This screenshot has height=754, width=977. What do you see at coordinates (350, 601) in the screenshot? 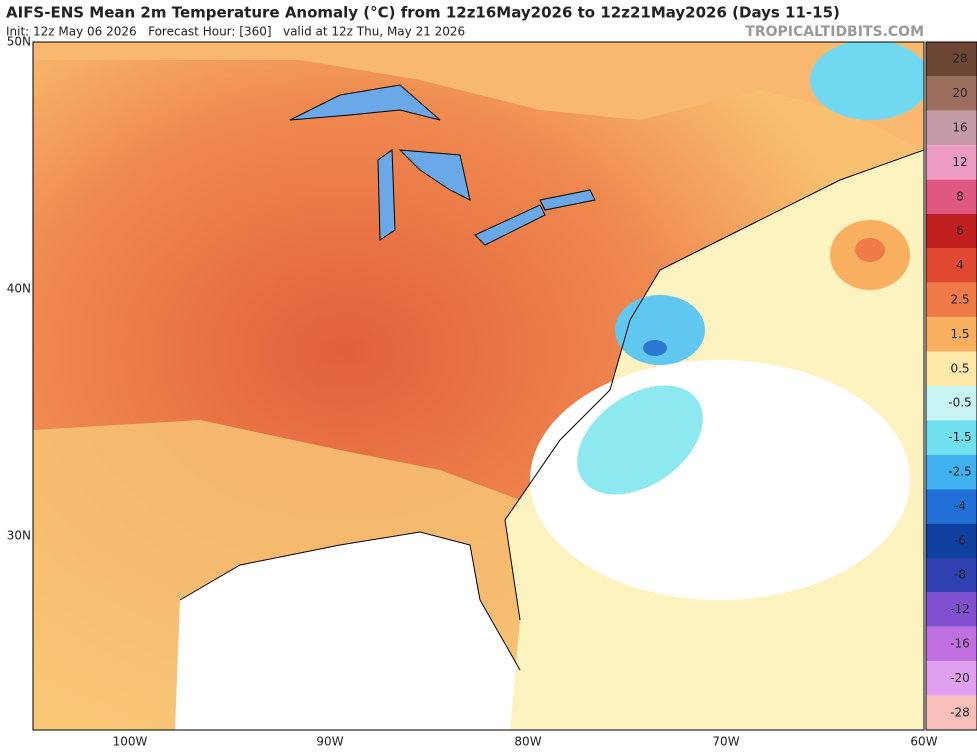
I see `coastline` at bounding box center [350, 601].